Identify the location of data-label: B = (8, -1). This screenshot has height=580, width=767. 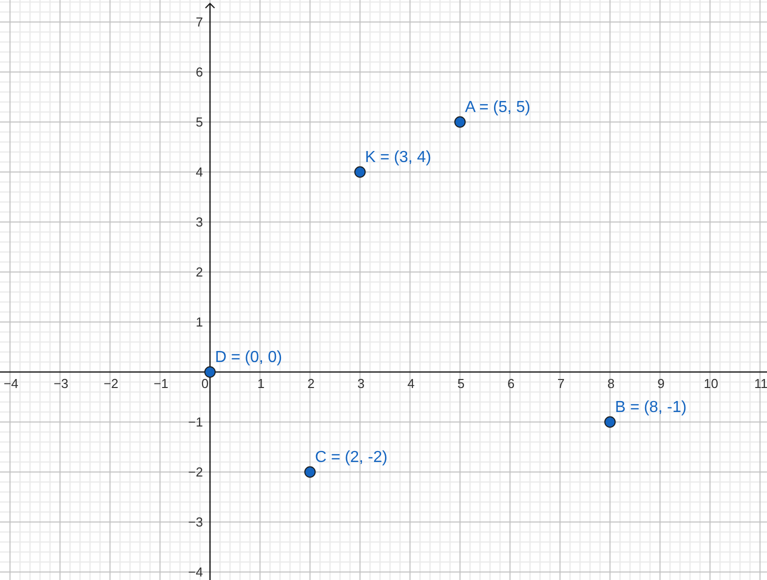
(651, 407).